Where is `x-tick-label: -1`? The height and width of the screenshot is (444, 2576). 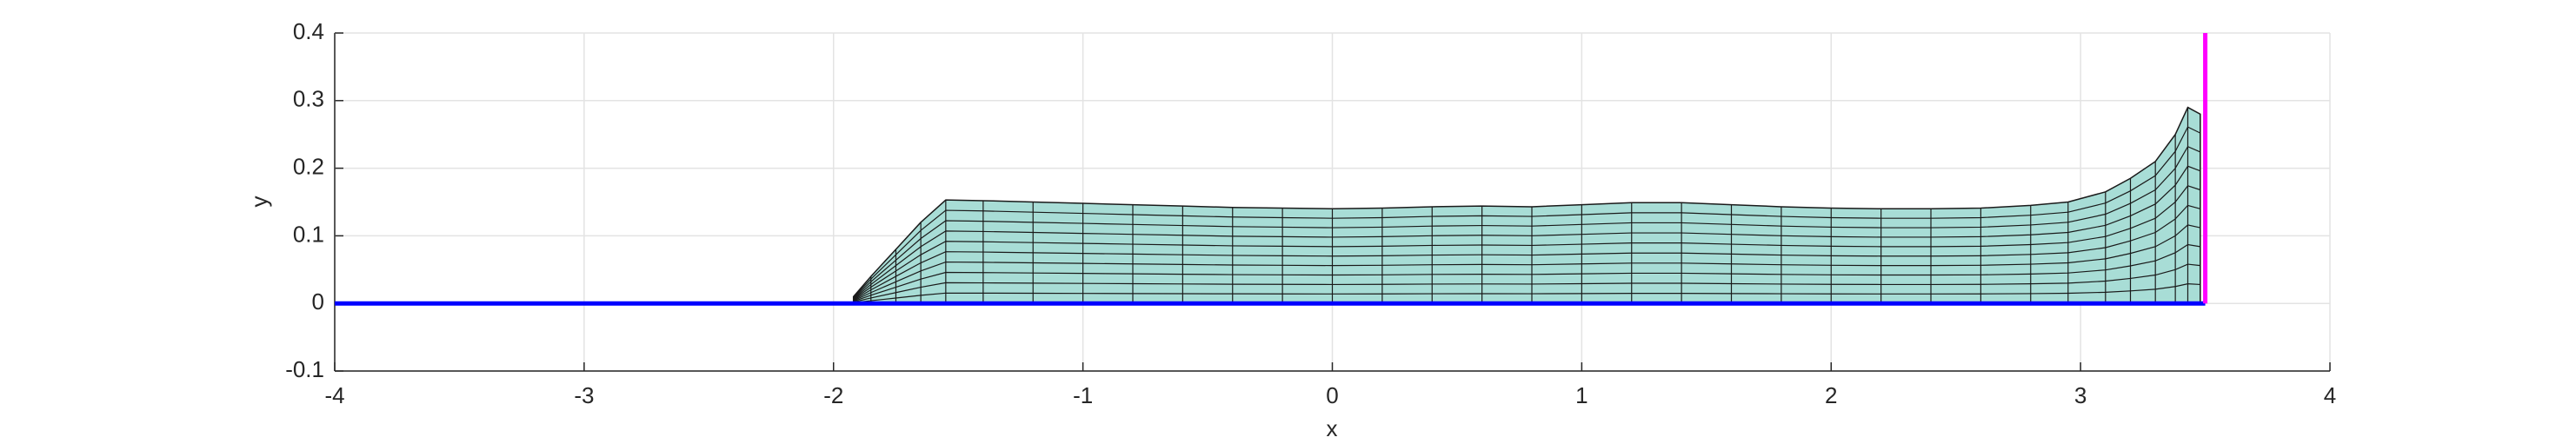 x-tick-label: -1 is located at coordinates (1083, 395).